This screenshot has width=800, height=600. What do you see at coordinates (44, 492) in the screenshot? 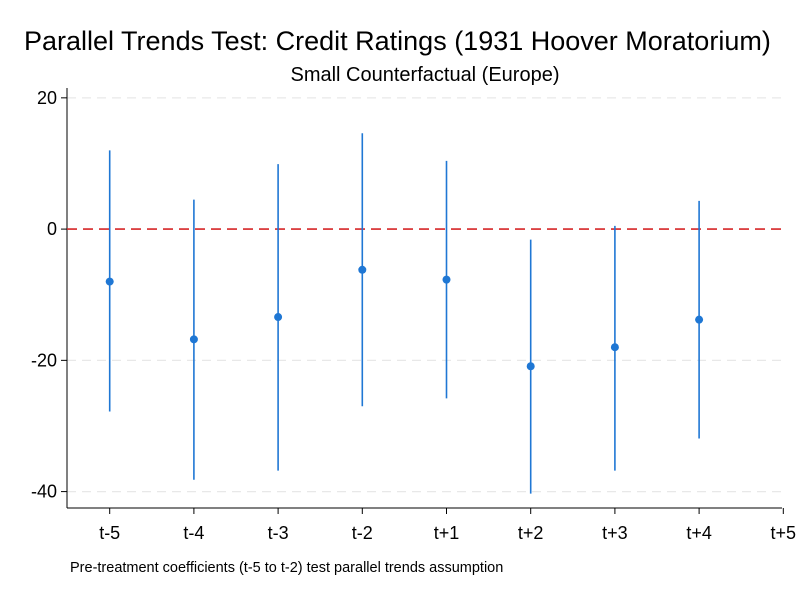
I see `y-tick-label: -40` at bounding box center [44, 492].